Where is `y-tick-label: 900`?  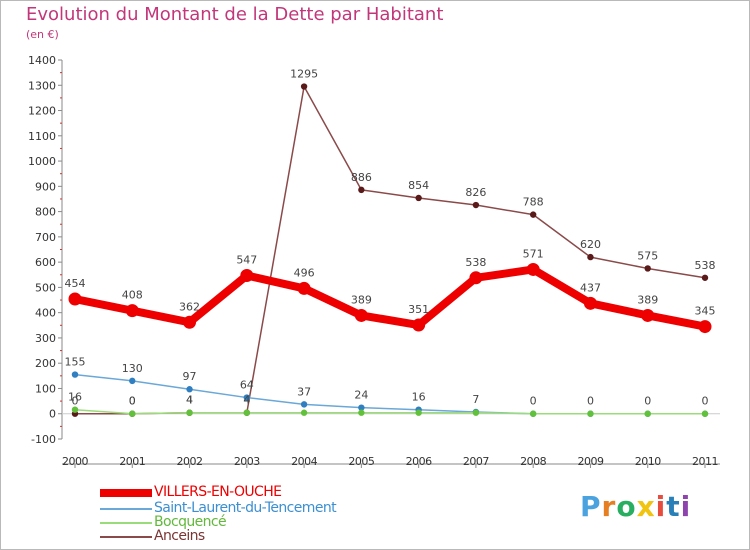 y-tick-label: 900 is located at coordinates (45, 186).